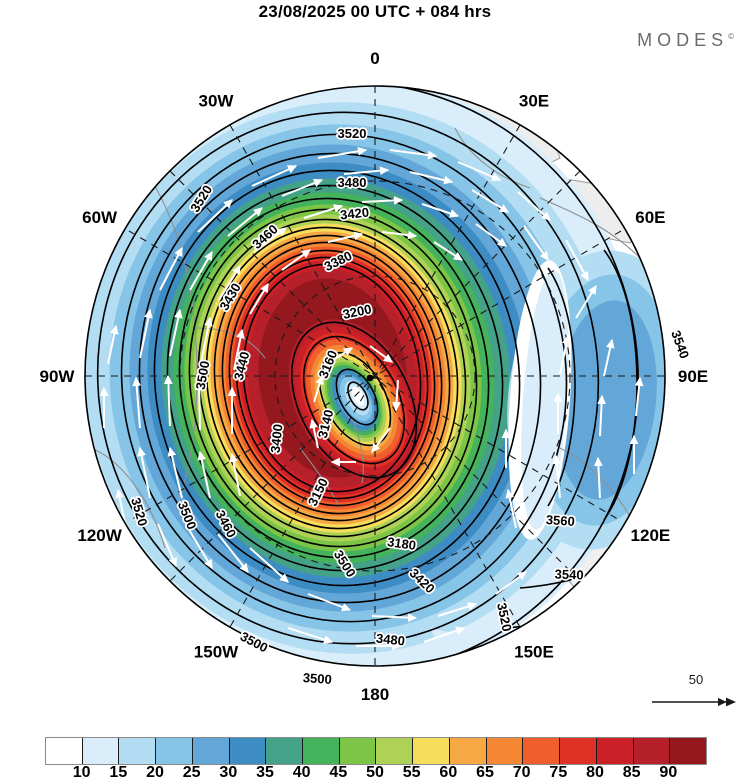 The height and width of the screenshot is (784, 750). I want to click on contour-label: 3140, so click(326, 424).